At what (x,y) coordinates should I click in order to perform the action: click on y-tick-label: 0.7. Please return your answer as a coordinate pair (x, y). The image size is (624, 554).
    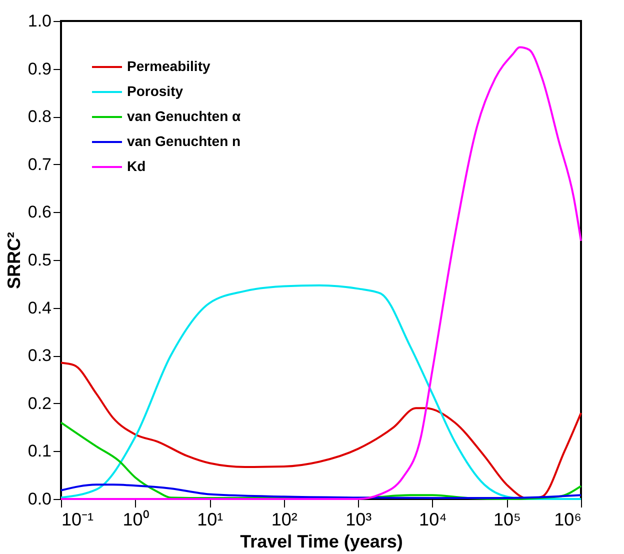
    Looking at the image, I should click on (40, 164).